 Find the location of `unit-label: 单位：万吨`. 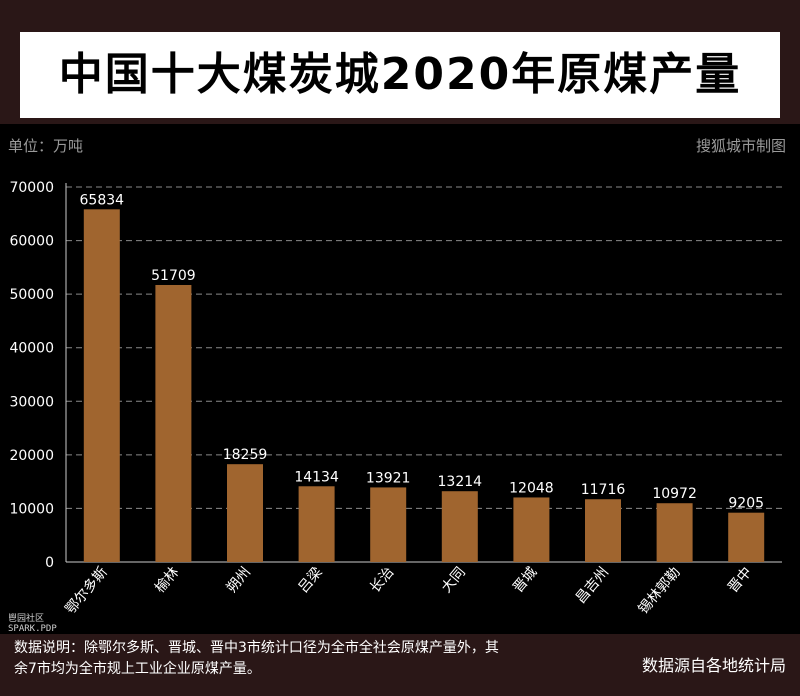

unit-label: 单位：万吨 is located at coordinates (46, 146).